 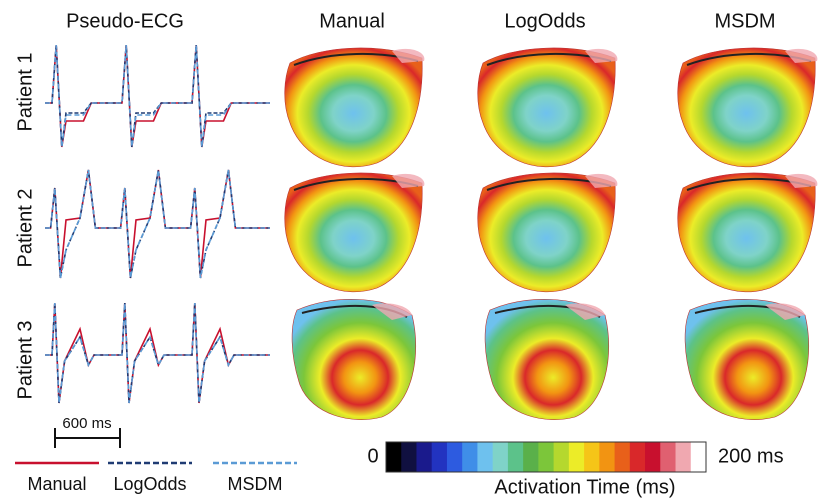 What do you see at coordinates (352, 21) in the screenshot?
I see `column-title: Manual` at bounding box center [352, 21].